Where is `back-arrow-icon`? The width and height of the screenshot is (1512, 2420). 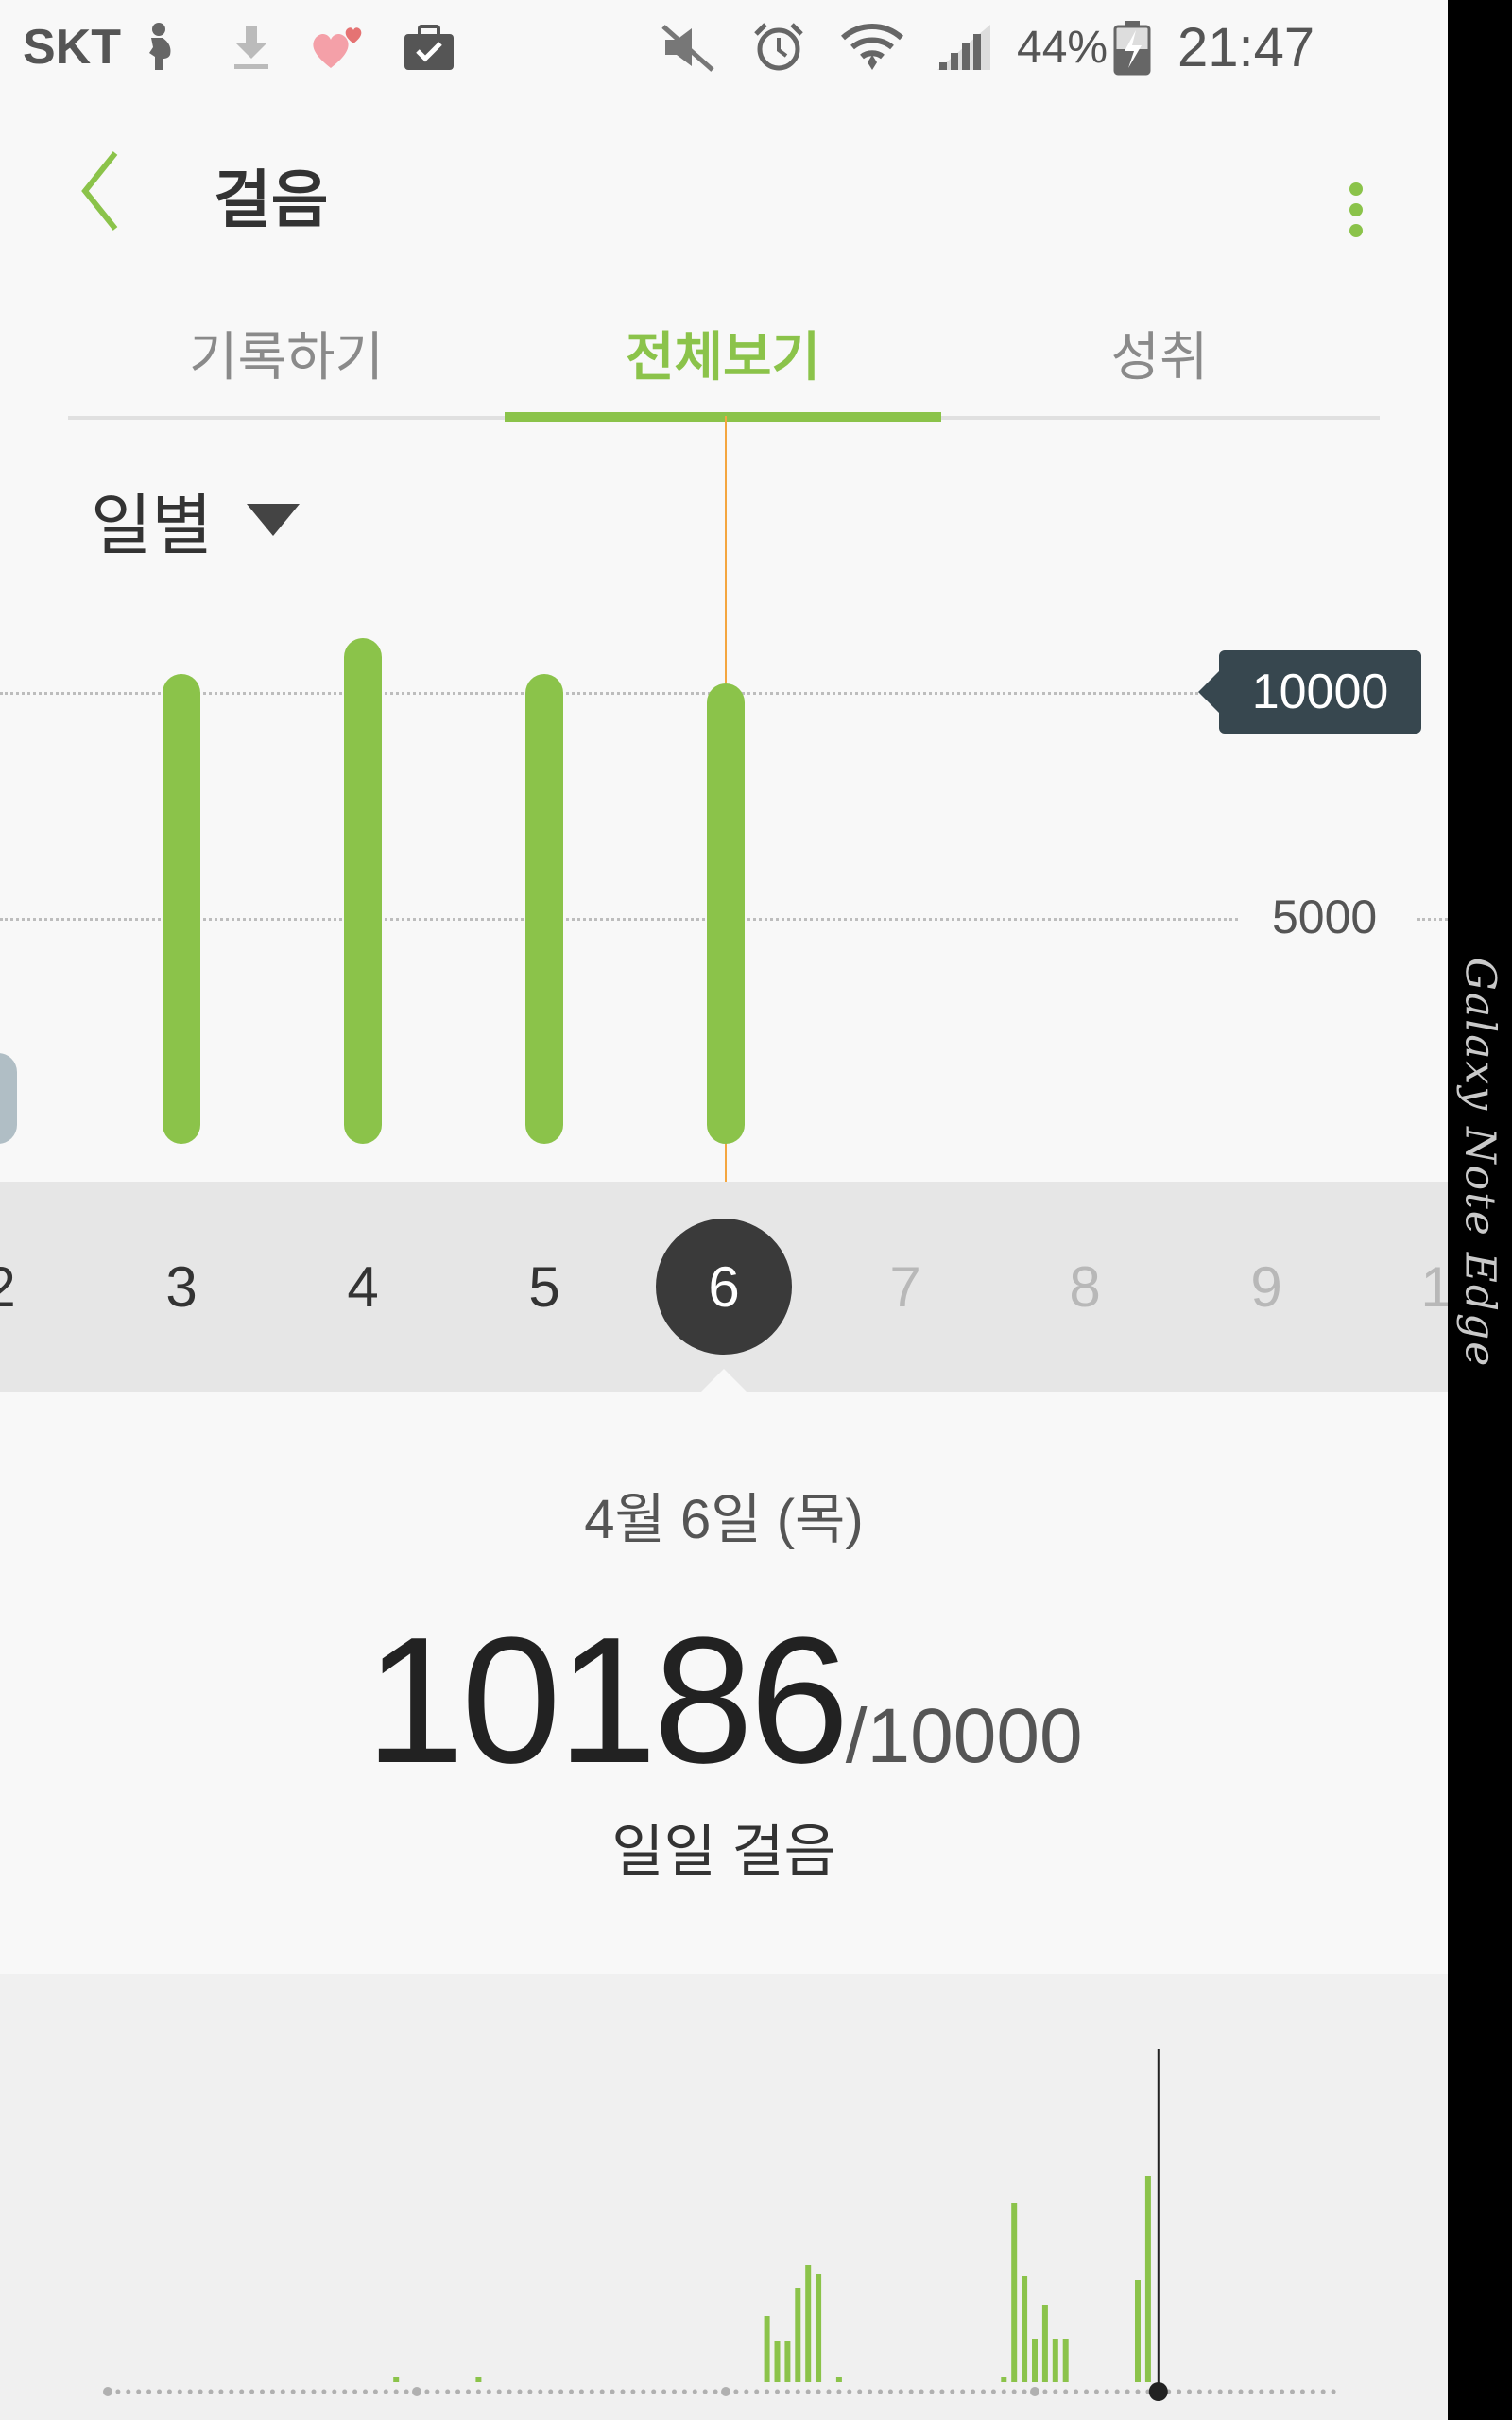
back-arrow-icon is located at coordinates (99, 191).